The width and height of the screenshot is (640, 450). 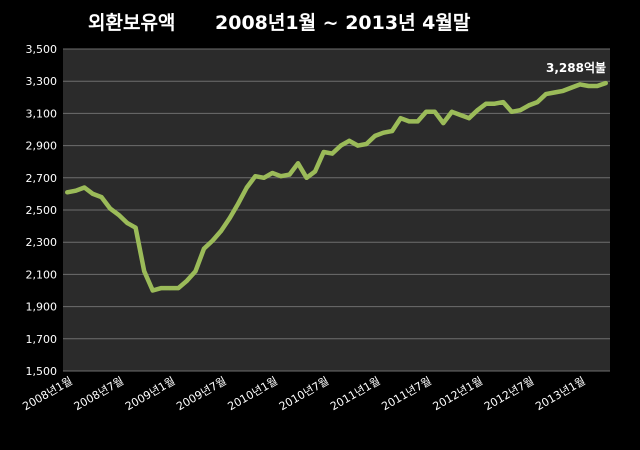 I want to click on y-tick-label: 3,500, so click(x=42, y=49).